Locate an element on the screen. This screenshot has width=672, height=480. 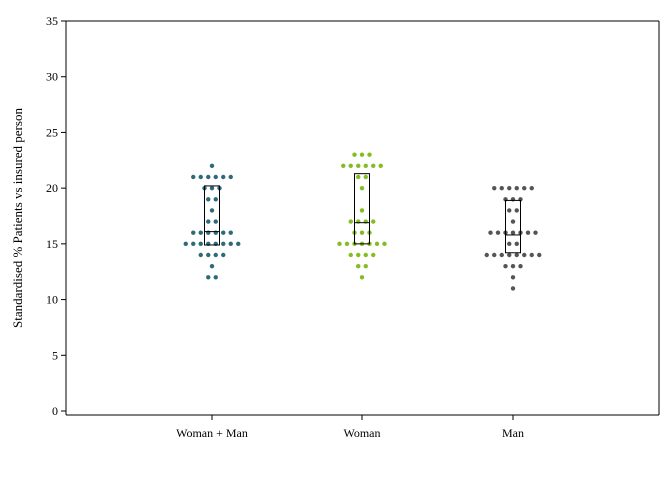
y-tick-label: 30 is located at coordinates (52, 77).